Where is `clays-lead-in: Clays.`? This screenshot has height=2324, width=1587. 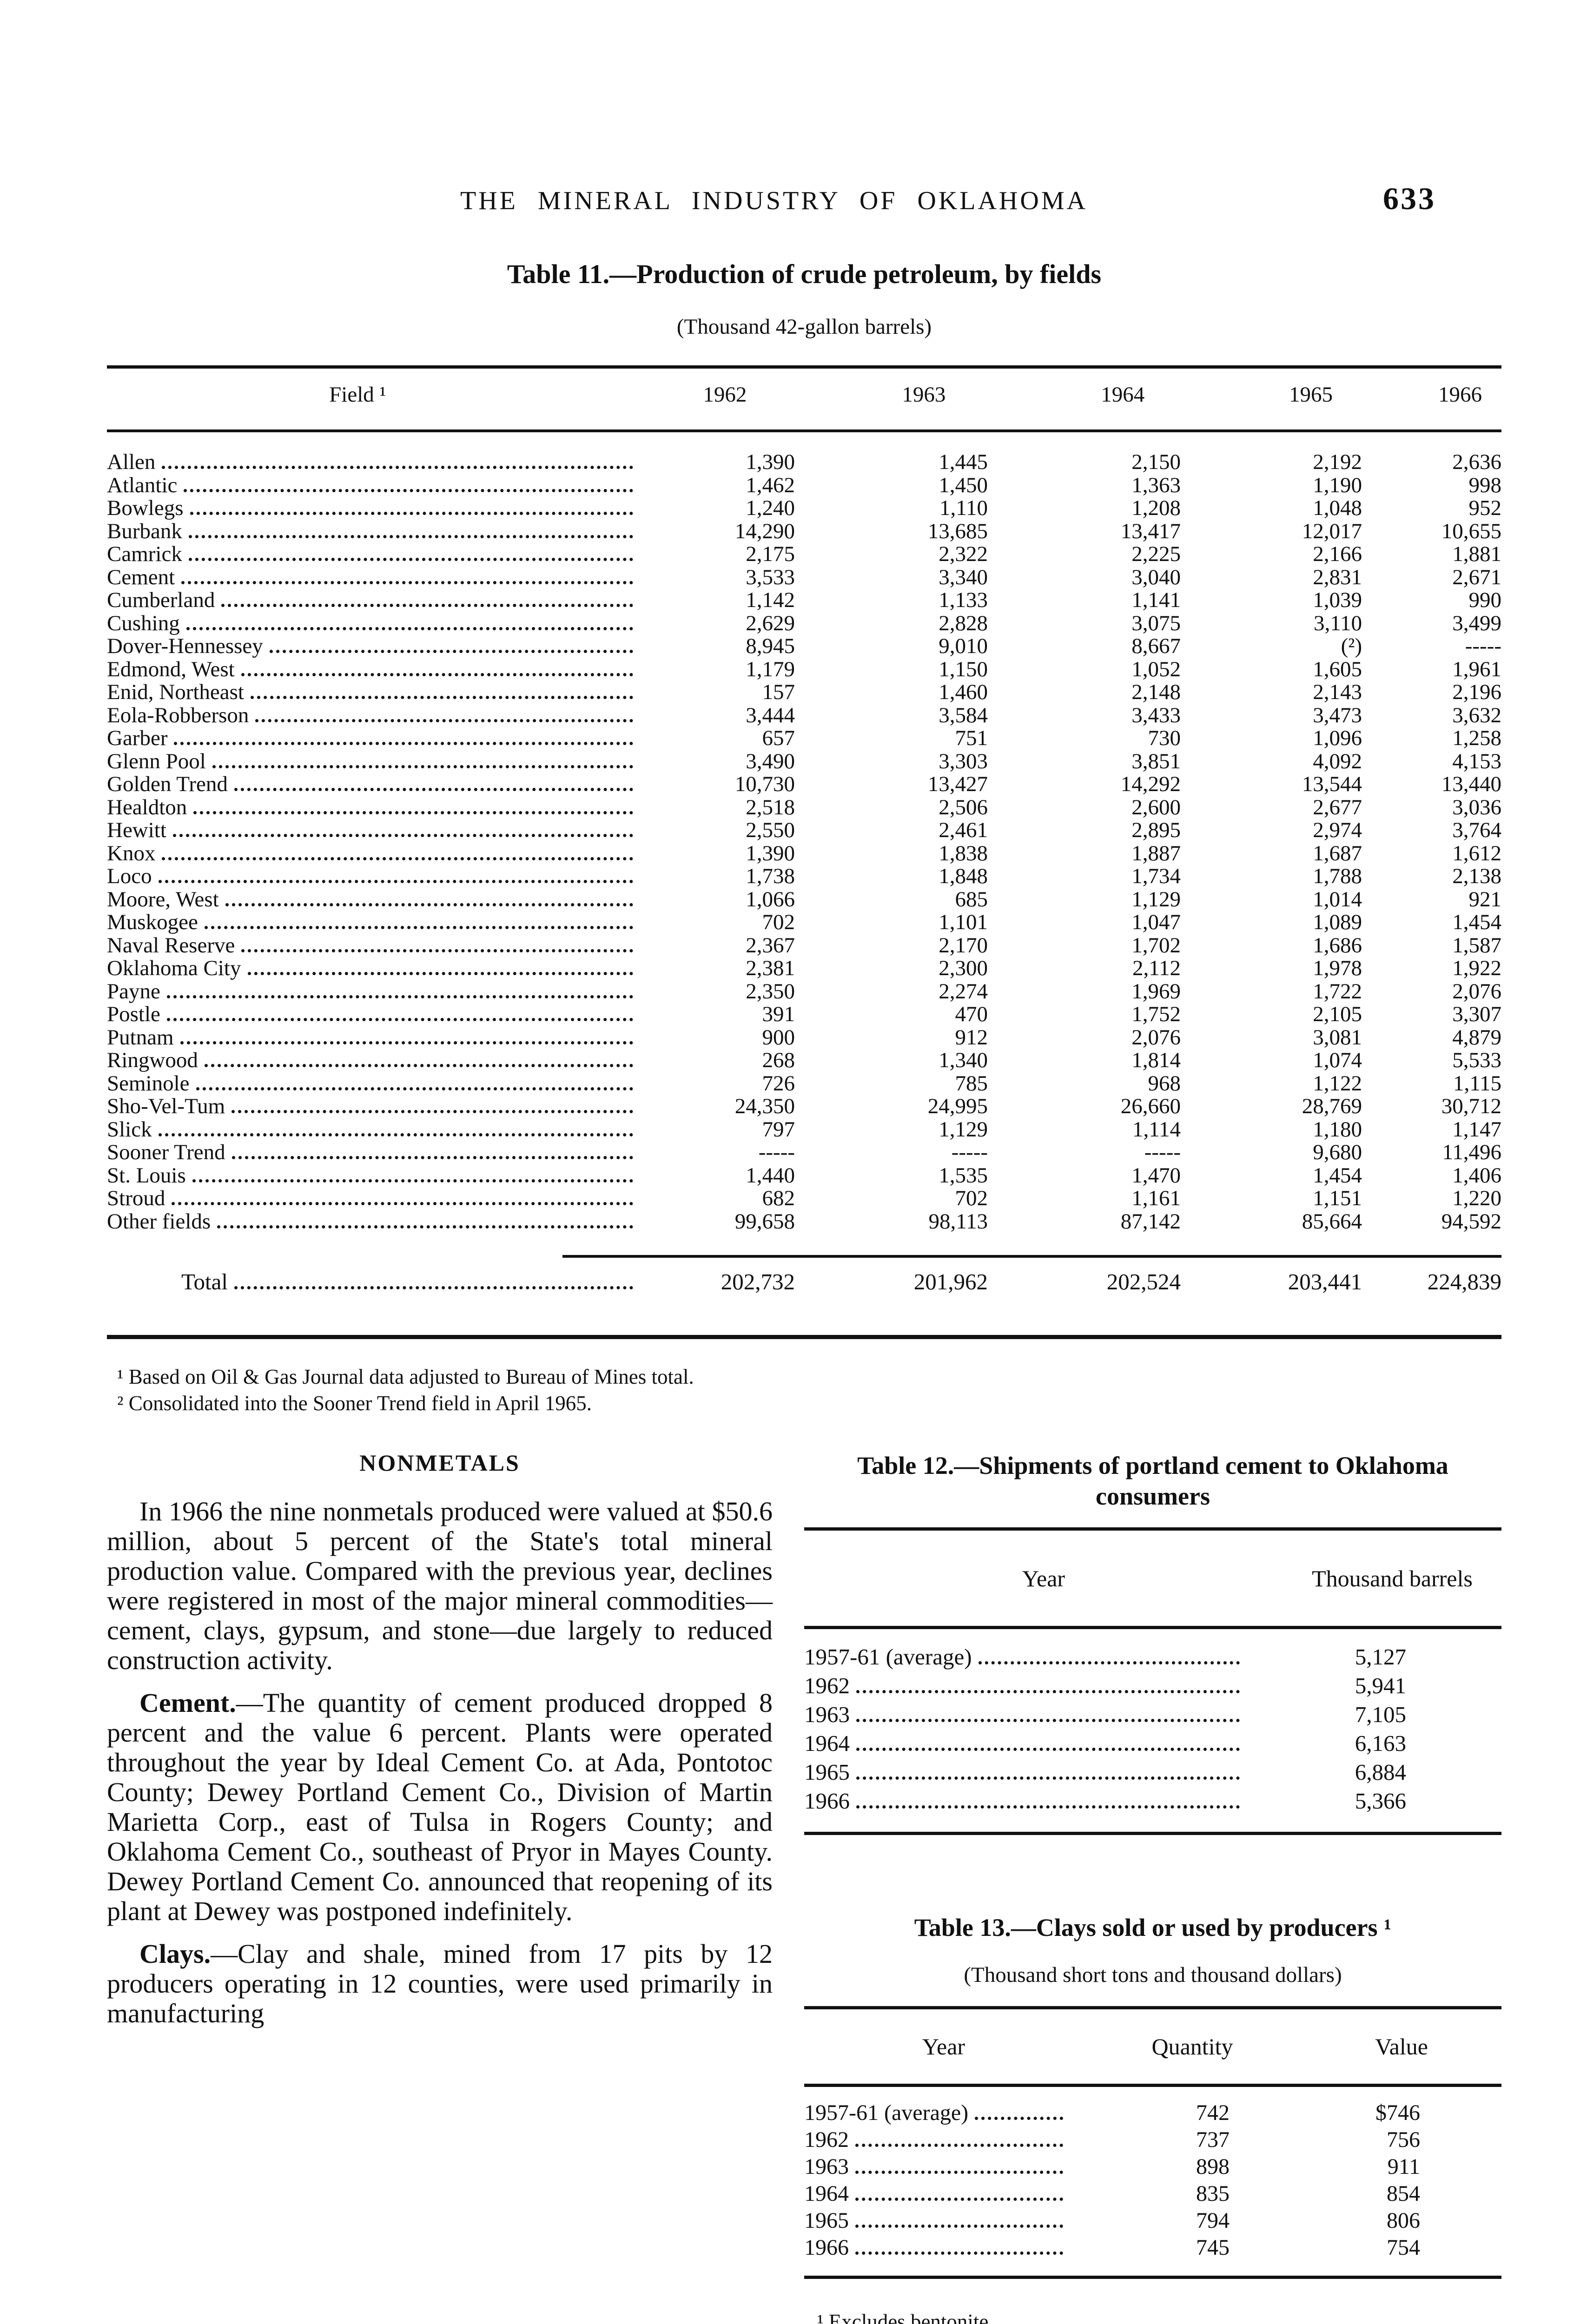
clays-lead-in: Clays. is located at coordinates (175, 1954).